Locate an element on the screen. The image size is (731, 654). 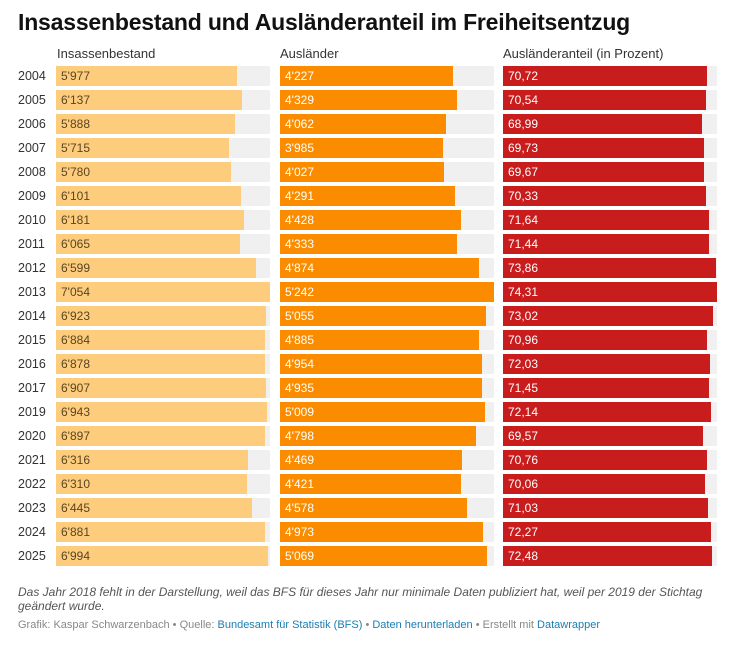
value-label-insassen: 6'878 is located at coordinates (75, 364).